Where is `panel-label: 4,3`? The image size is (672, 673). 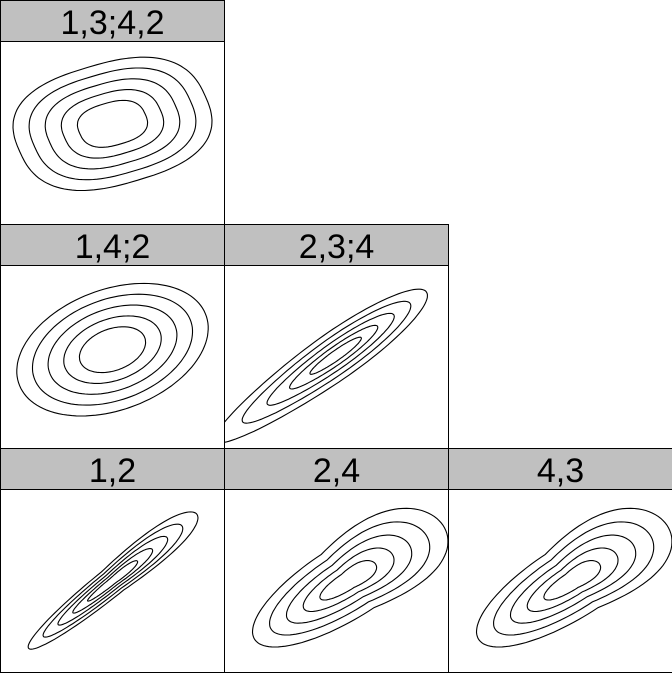 panel-label: 4,3 is located at coordinates (560, 471).